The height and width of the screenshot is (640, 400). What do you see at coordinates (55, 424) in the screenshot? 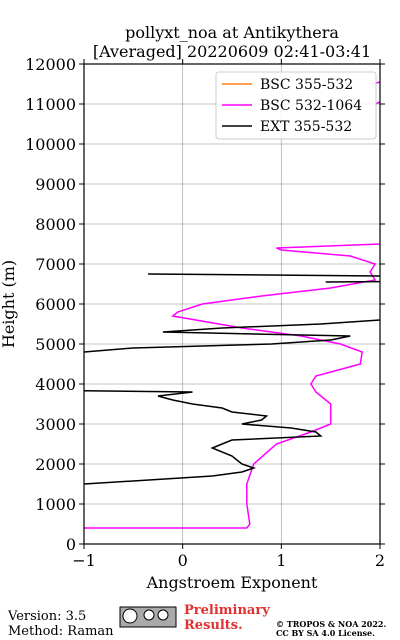
I see `y-tick-label: 3000` at bounding box center [55, 424].